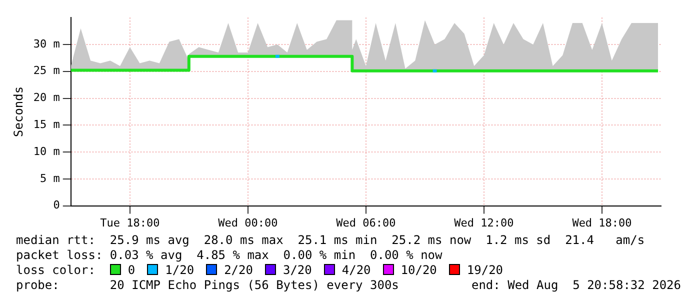 This screenshot has width=697, height=297. What do you see at coordinates (46, 71) in the screenshot?
I see `y-tick-label: 25 m` at bounding box center [46, 71].